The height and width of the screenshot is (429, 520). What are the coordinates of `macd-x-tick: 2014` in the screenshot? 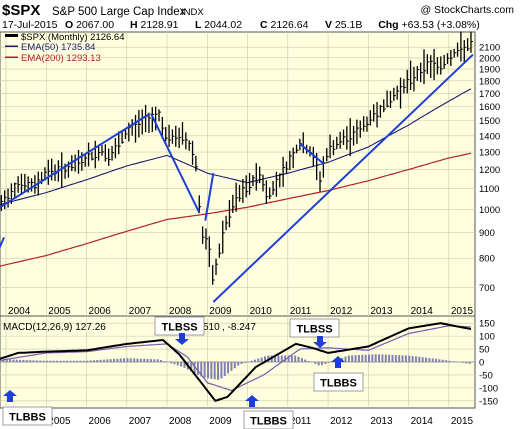 It's located at (422, 421).